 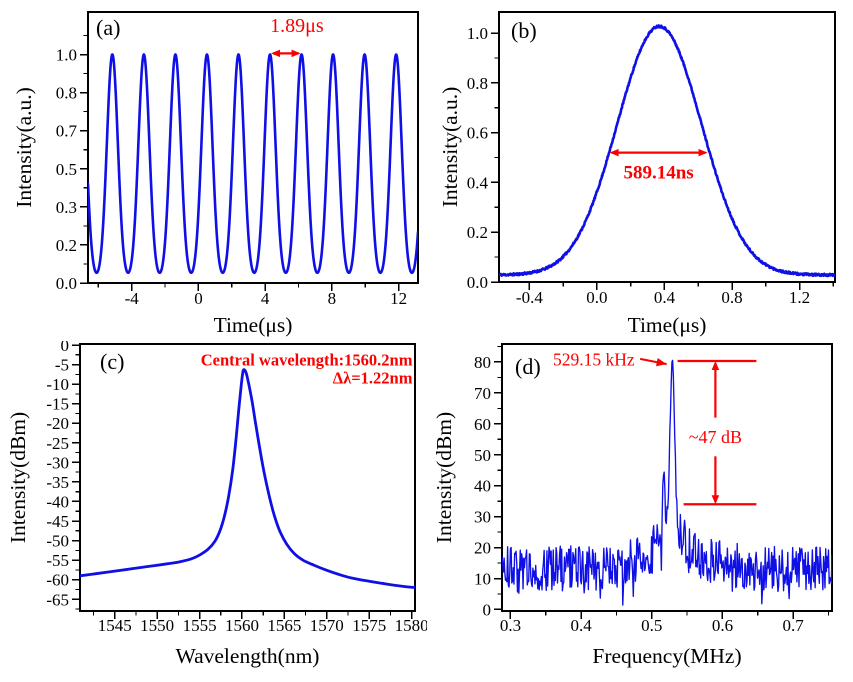 What do you see at coordinates (658, 173) in the screenshot?
I see `annotation-text: 589.14ns` at bounding box center [658, 173].